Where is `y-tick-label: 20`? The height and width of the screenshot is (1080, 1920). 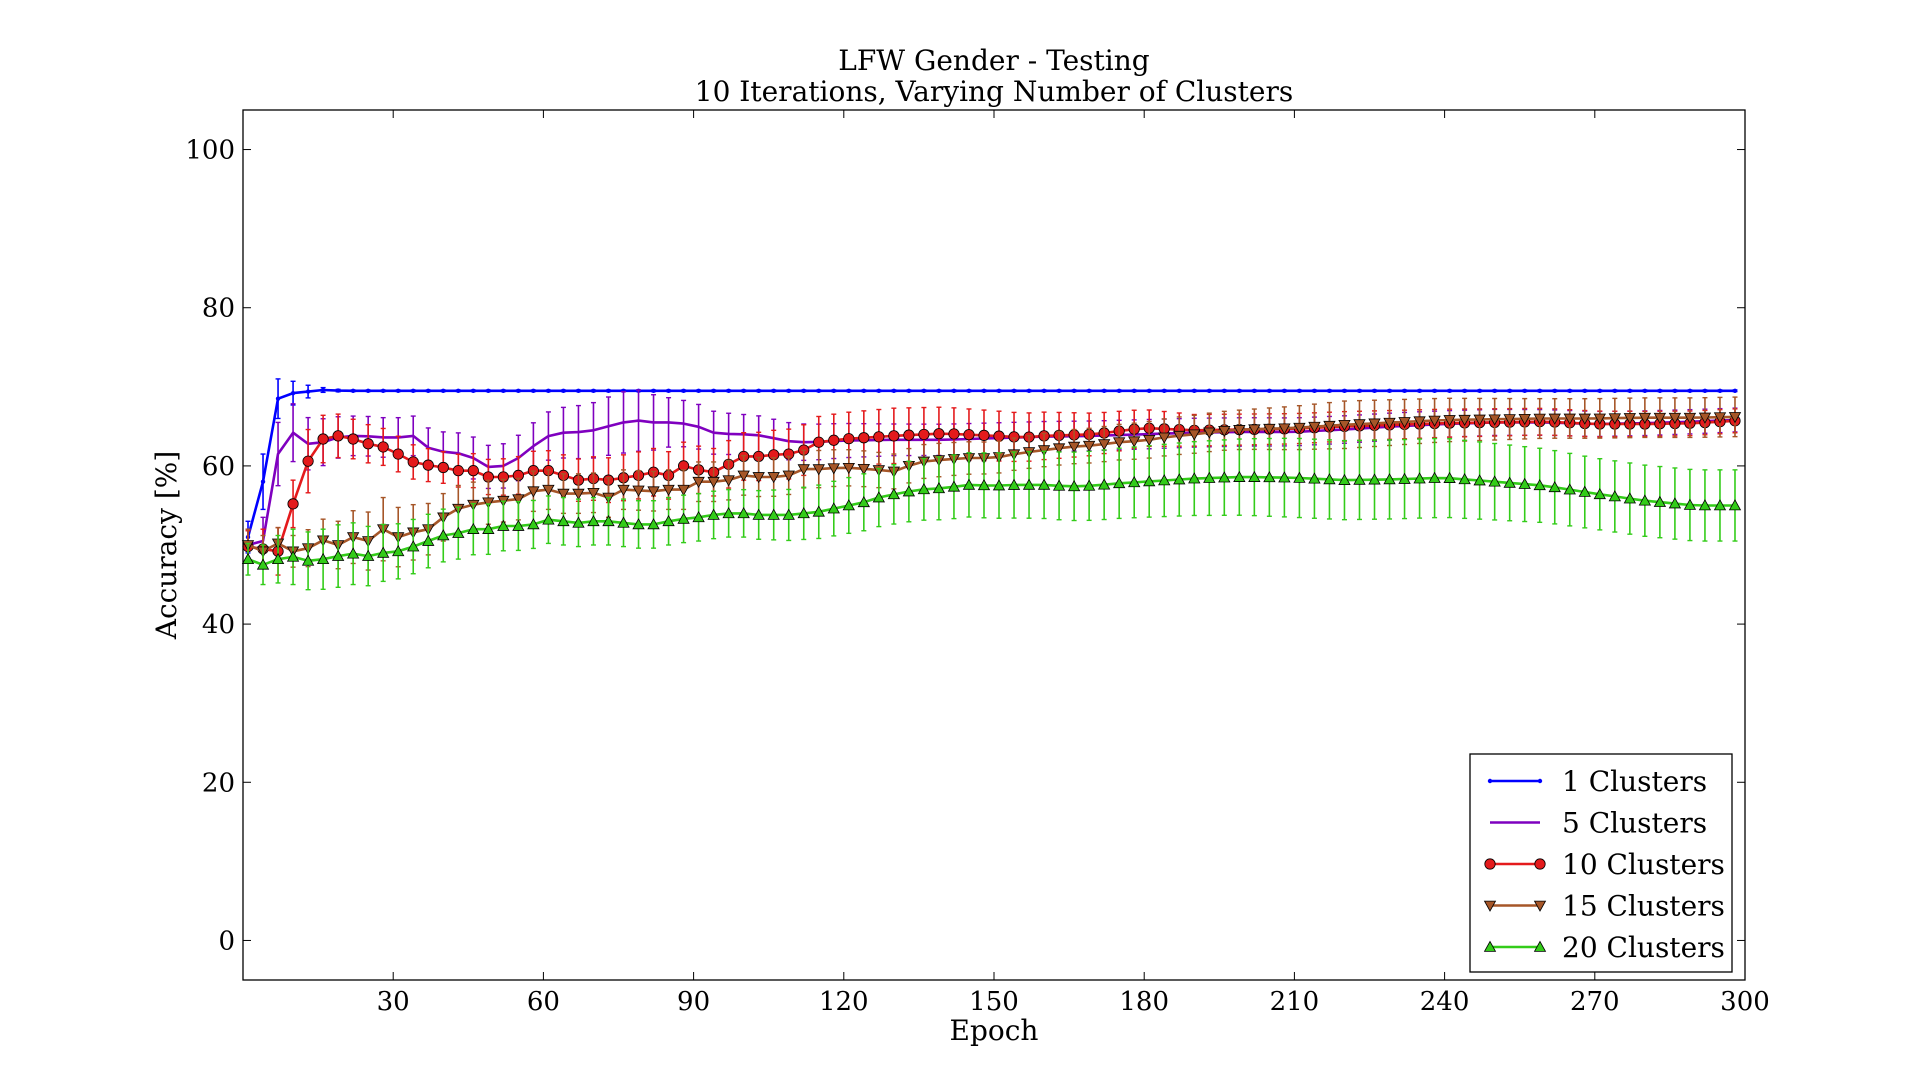
y-tick-label: 20 is located at coordinates (218, 783).